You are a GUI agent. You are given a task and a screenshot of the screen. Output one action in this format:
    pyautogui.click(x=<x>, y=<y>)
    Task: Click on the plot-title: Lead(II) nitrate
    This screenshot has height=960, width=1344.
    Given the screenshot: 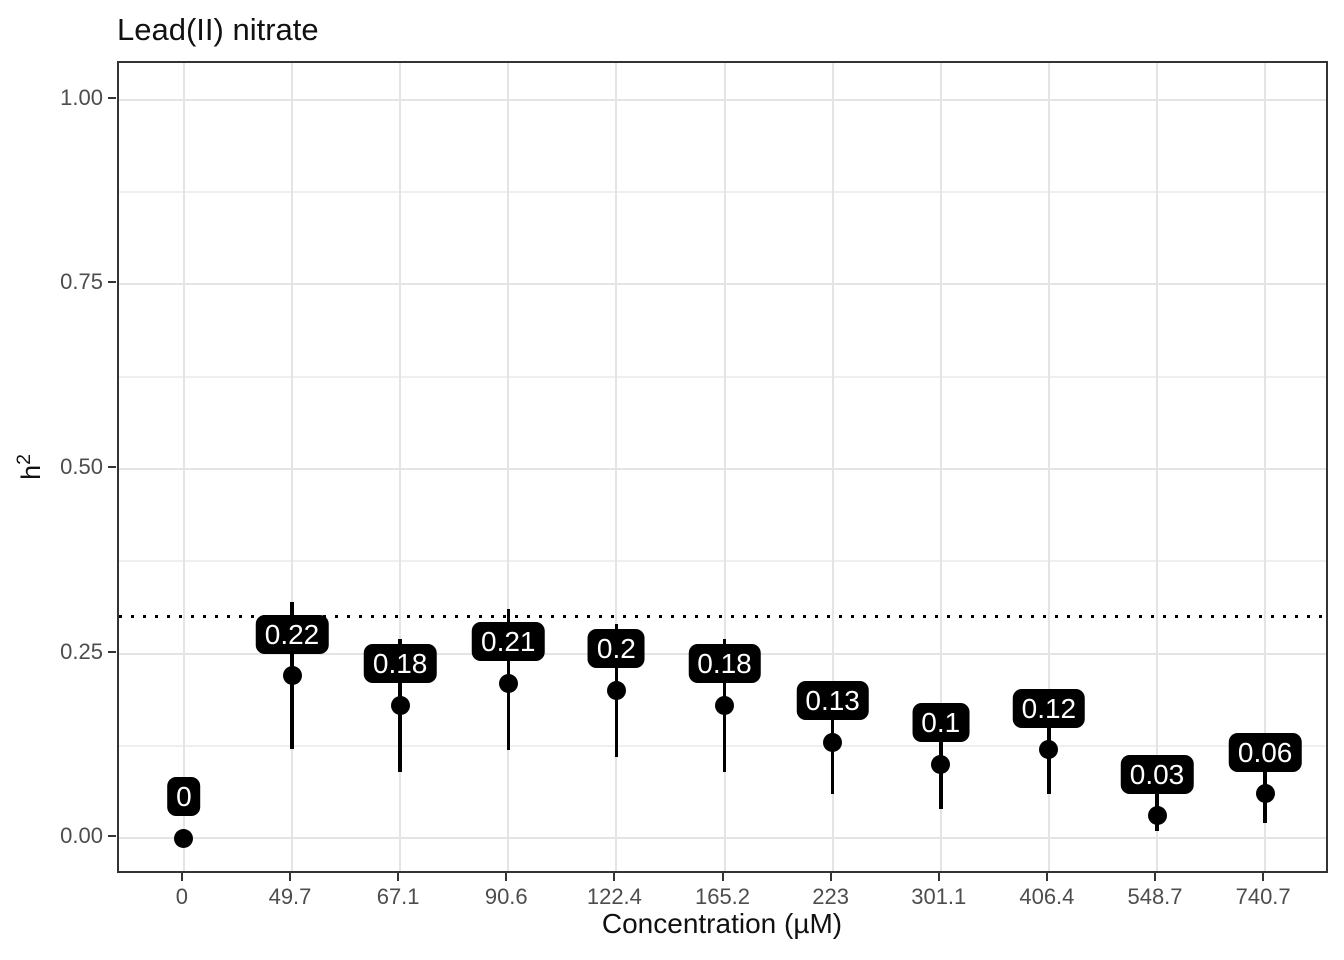 What is the action you would take?
    pyautogui.click(x=218, y=29)
    